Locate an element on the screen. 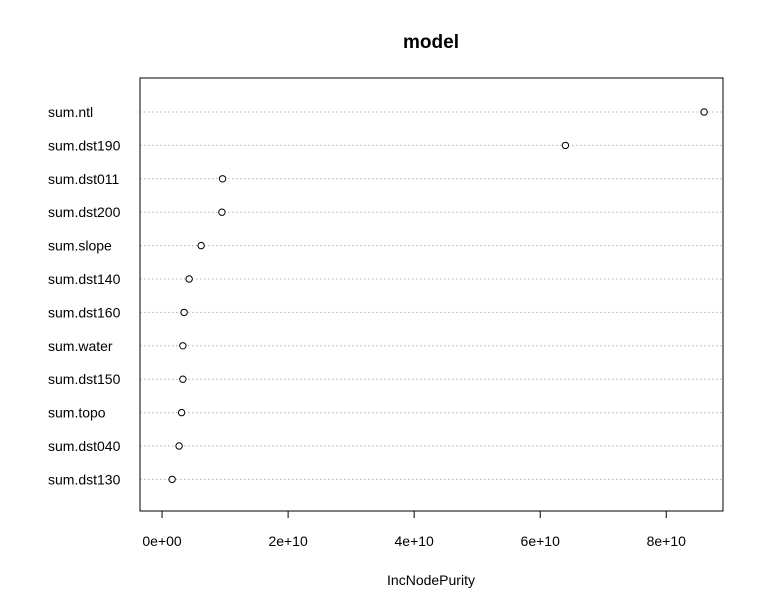 The image size is (764, 609). category-label: sum.dst130 is located at coordinates (84, 479).